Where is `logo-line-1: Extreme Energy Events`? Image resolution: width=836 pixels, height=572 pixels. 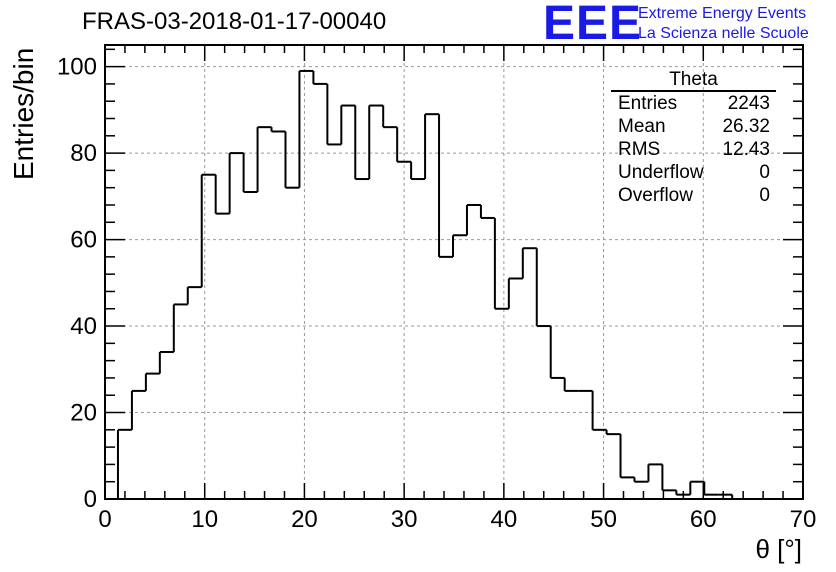
logo-line-1: Extreme Energy Events is located at coordinates (722, 13).